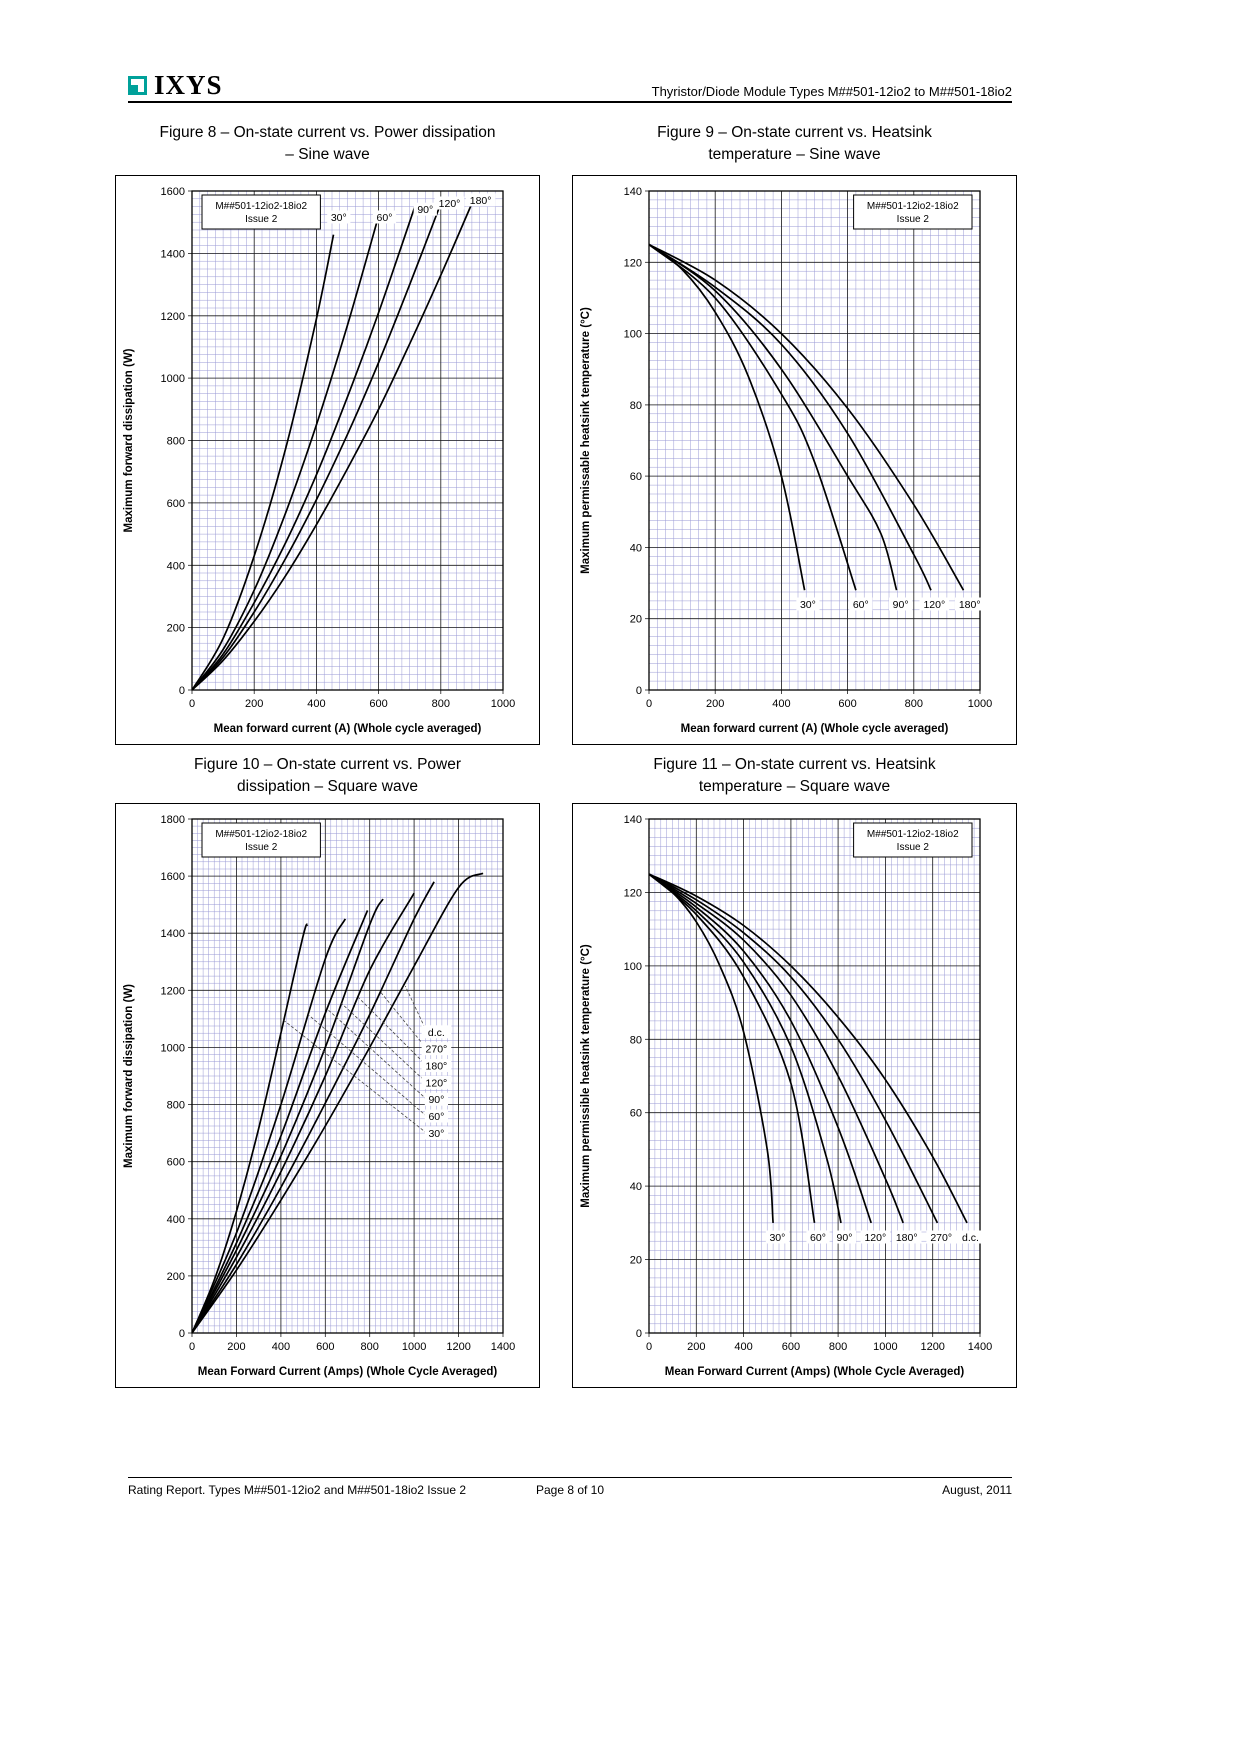  I want to click on ixys-logo: IXYS, so click(175, 85).